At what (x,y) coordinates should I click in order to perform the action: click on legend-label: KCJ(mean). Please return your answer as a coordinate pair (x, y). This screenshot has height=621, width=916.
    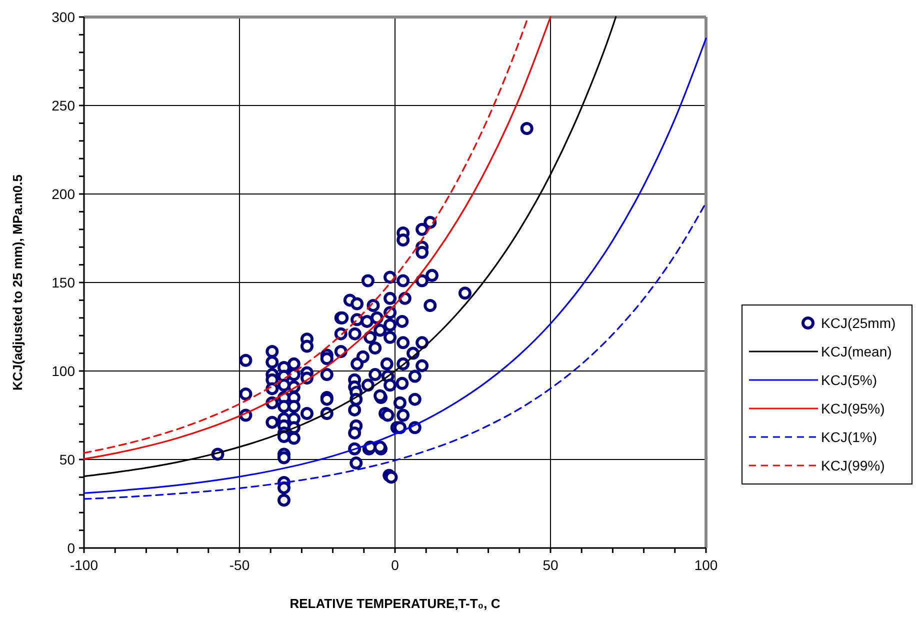
    Looking at the image, I should click on (856, 352).